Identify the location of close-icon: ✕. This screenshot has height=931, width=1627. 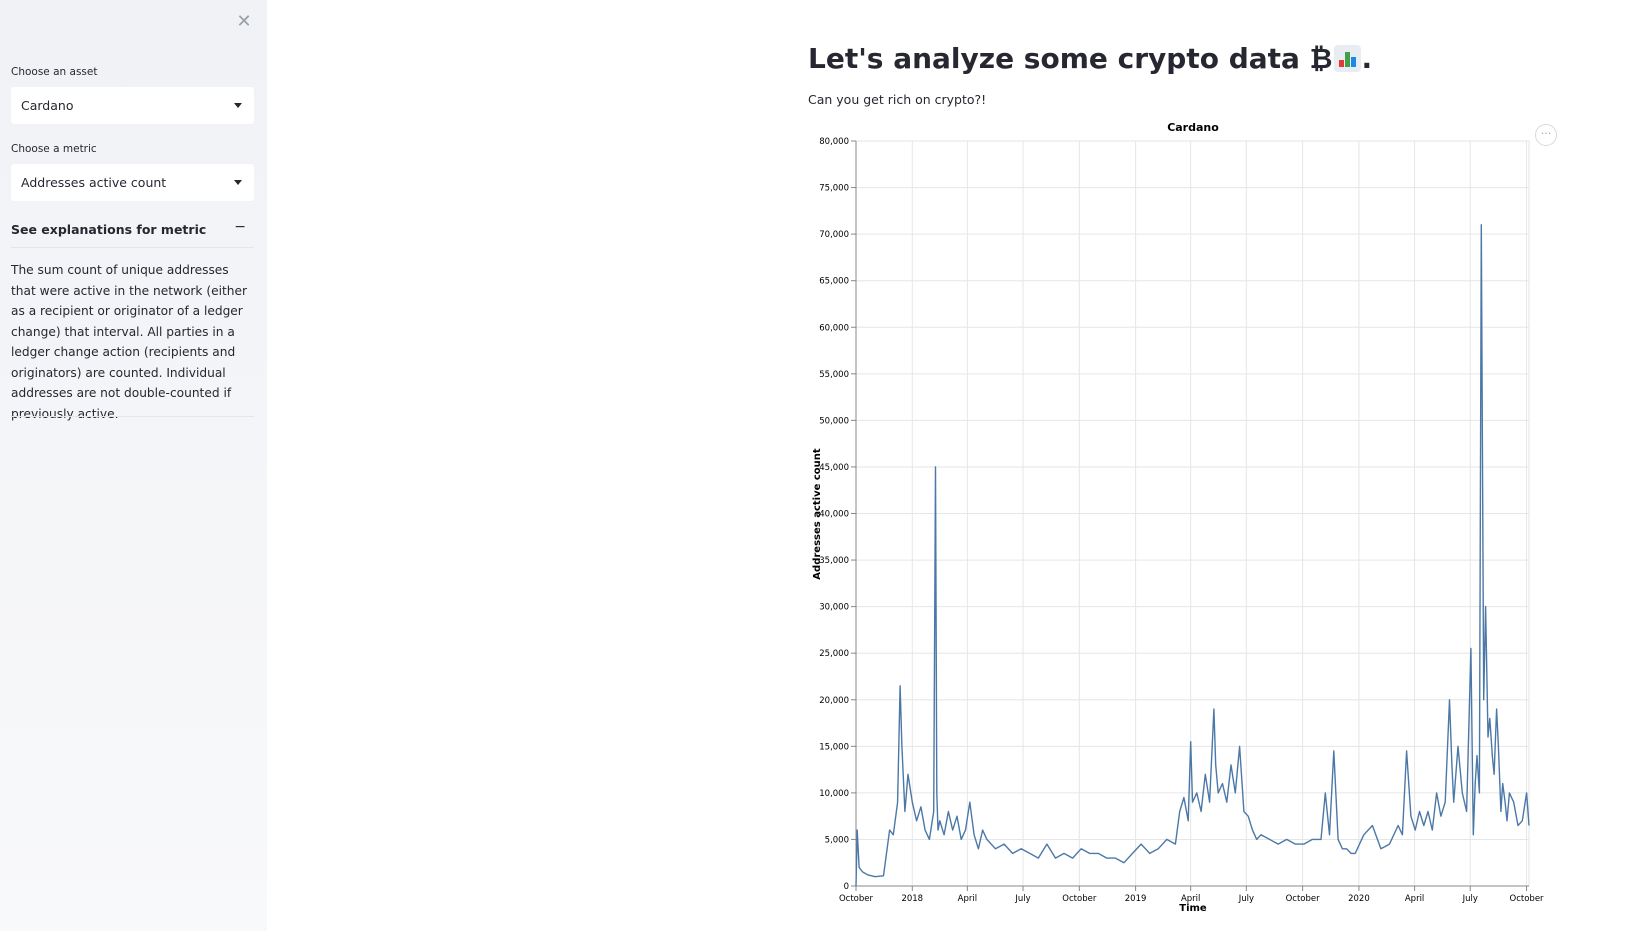
(244, 21).